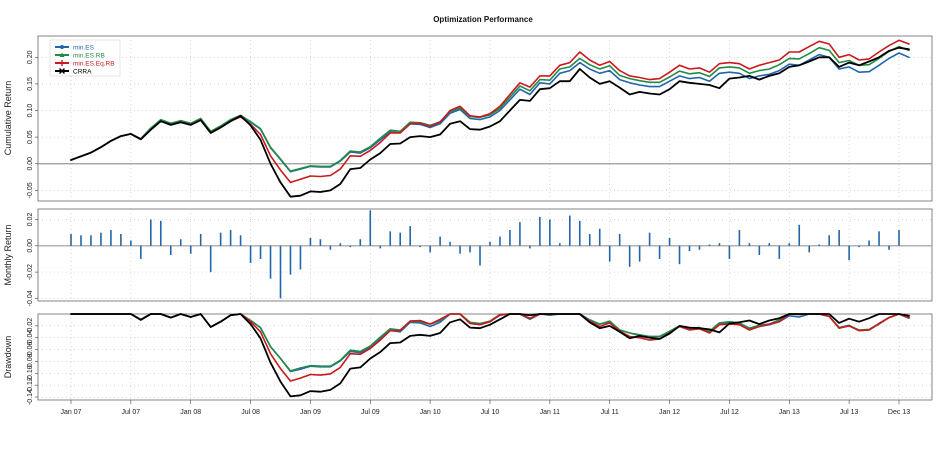  I want to click on legend-label-min-es: min.ES, so click(84, 48).